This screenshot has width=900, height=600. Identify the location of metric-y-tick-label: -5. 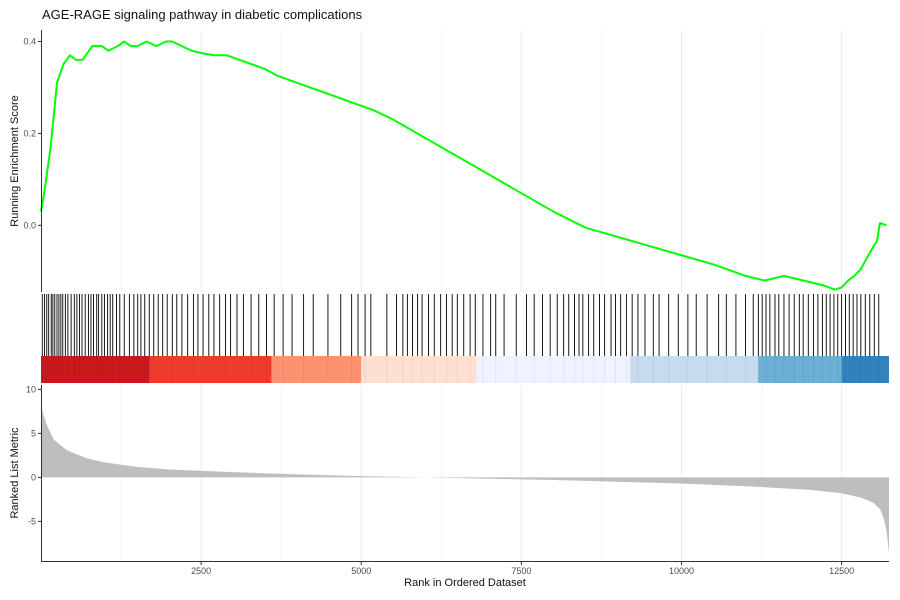
(32, 521).